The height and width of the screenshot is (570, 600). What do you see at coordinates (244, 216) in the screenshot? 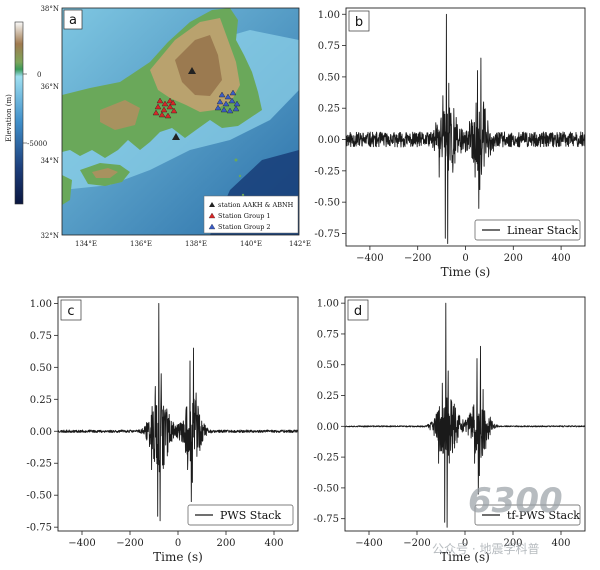
I see `legend-station-group-1: Station Group 1` at bounding box center [244, 216].